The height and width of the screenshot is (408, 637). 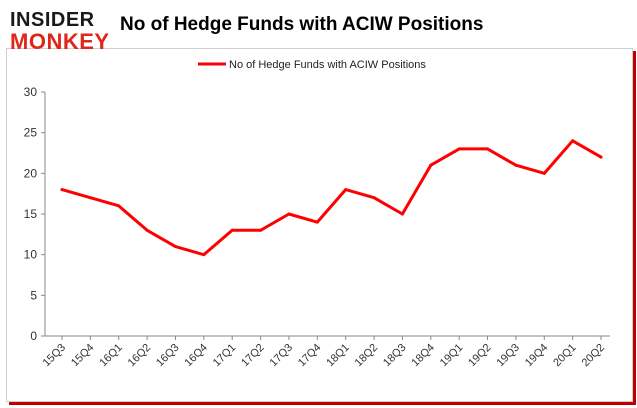 What do you see at coordinates (168, 356) in the screenshot?
I see `x-tick-label: 16Q3` at bounding box center [168, 356].